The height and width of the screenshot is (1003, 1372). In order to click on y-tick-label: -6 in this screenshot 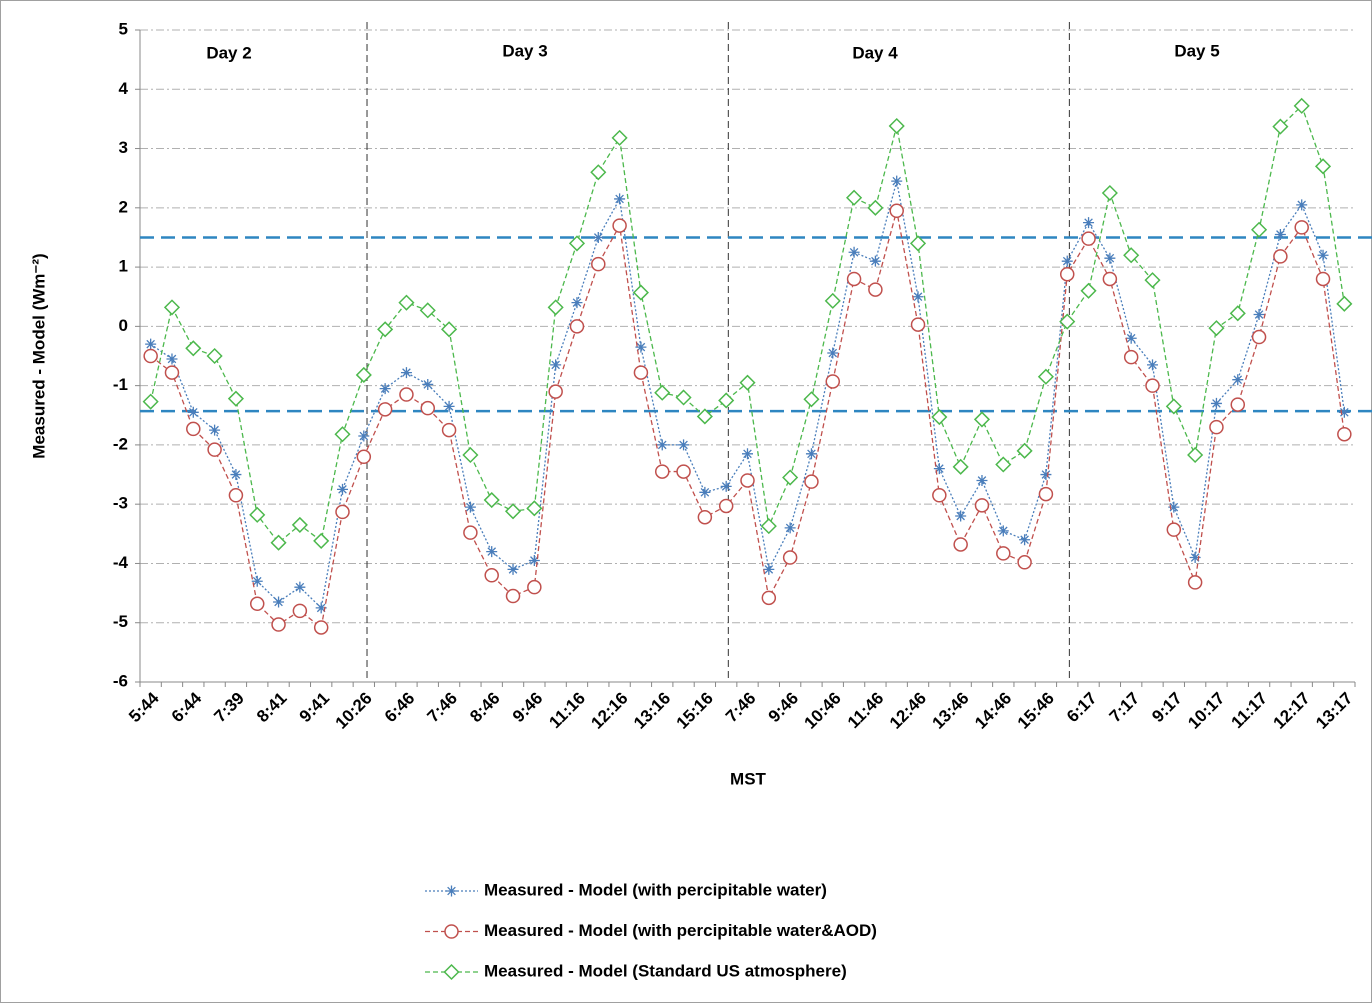, I will do `click(120, 680)`.